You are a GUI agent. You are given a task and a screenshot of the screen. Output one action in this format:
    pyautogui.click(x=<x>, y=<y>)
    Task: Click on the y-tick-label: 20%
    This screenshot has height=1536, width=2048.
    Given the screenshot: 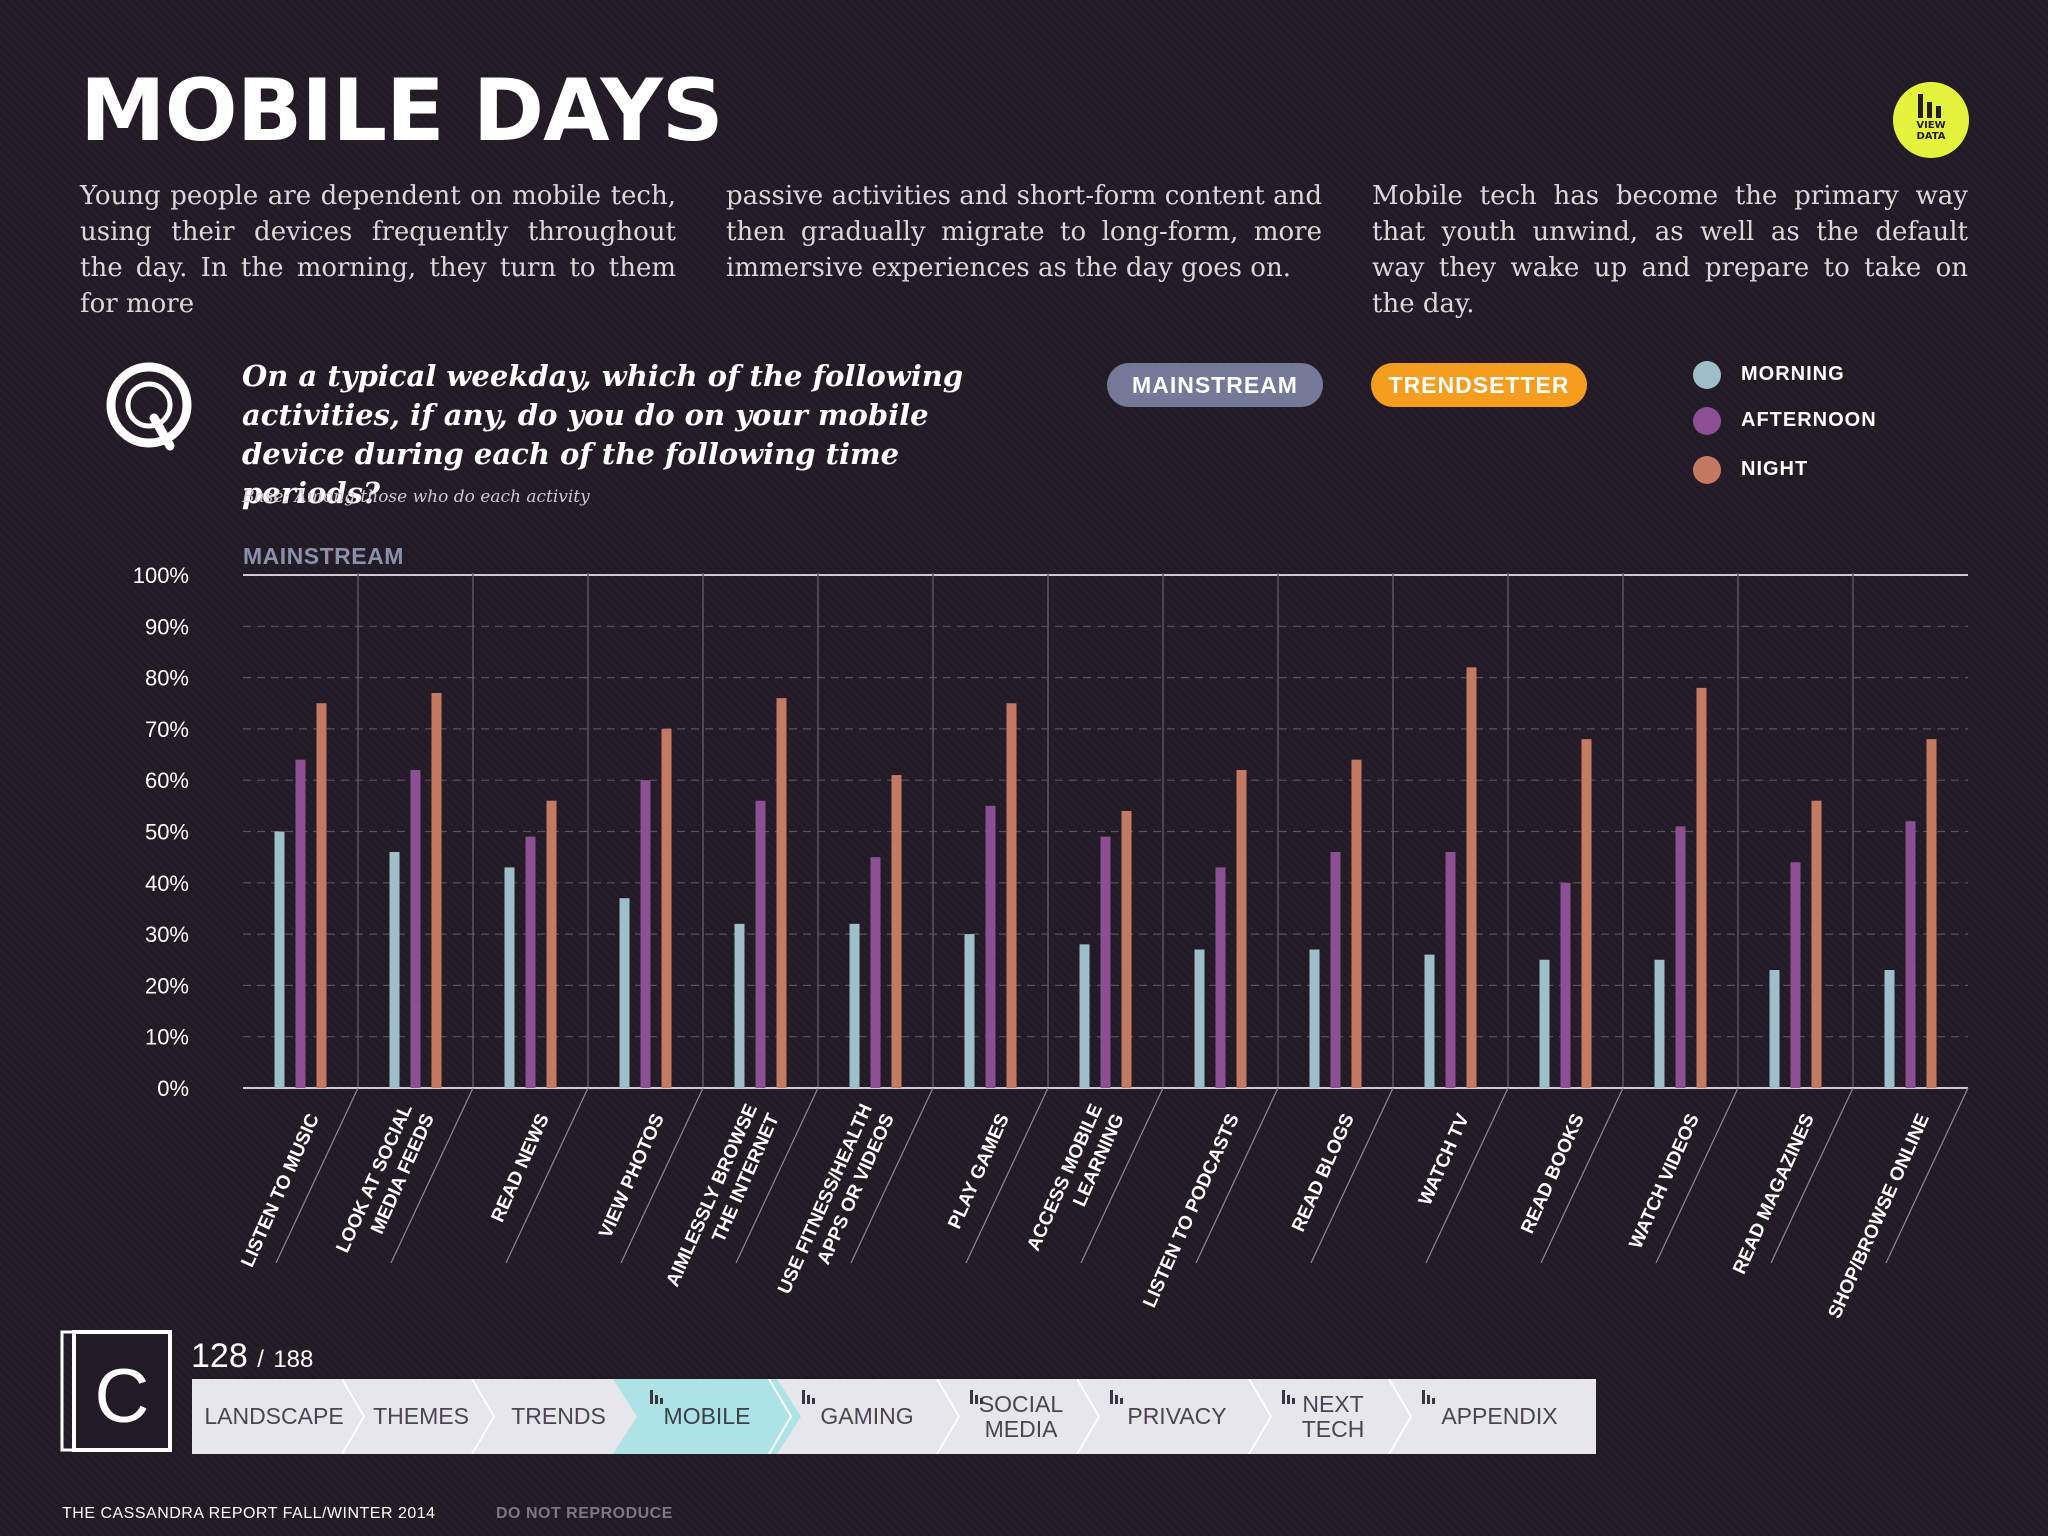 What is the action you would take?
    pyautogui.click(x=167, y=985)
    